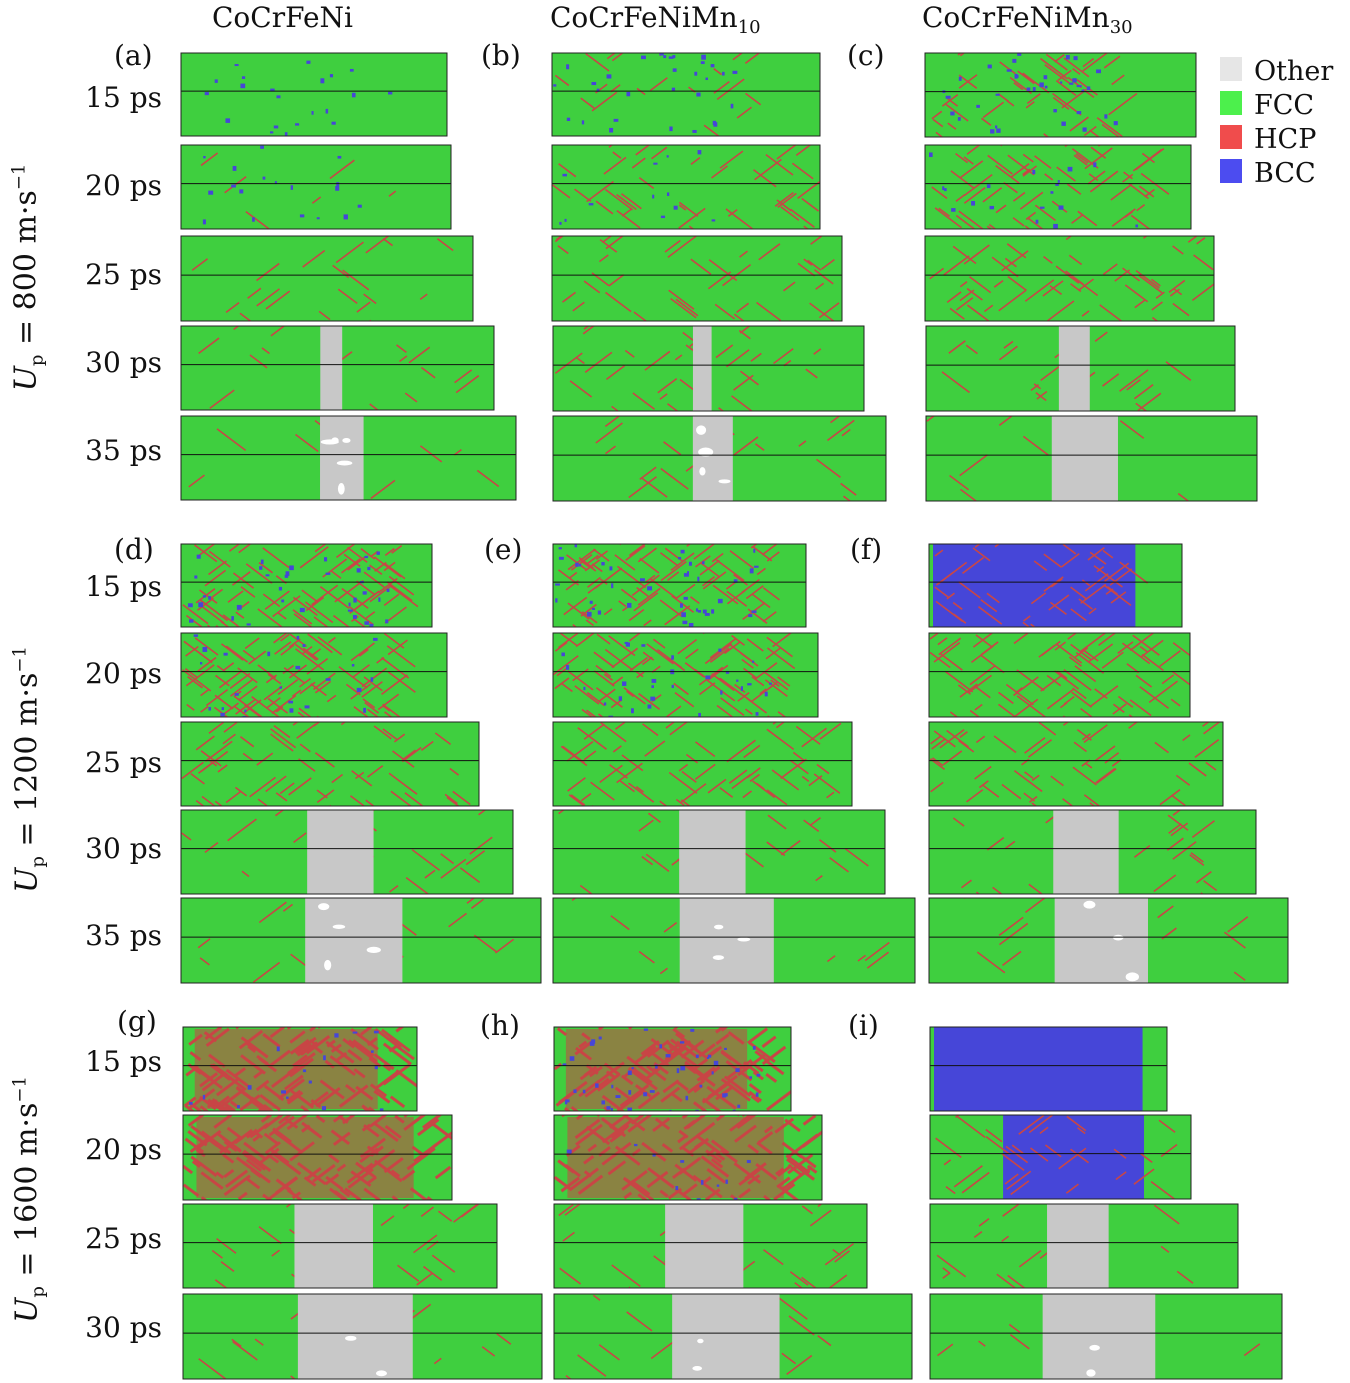  Describe the element at coordinates (123, 762) in the screenshot. I see `time-label-g2-25: 25 ps` at that location.